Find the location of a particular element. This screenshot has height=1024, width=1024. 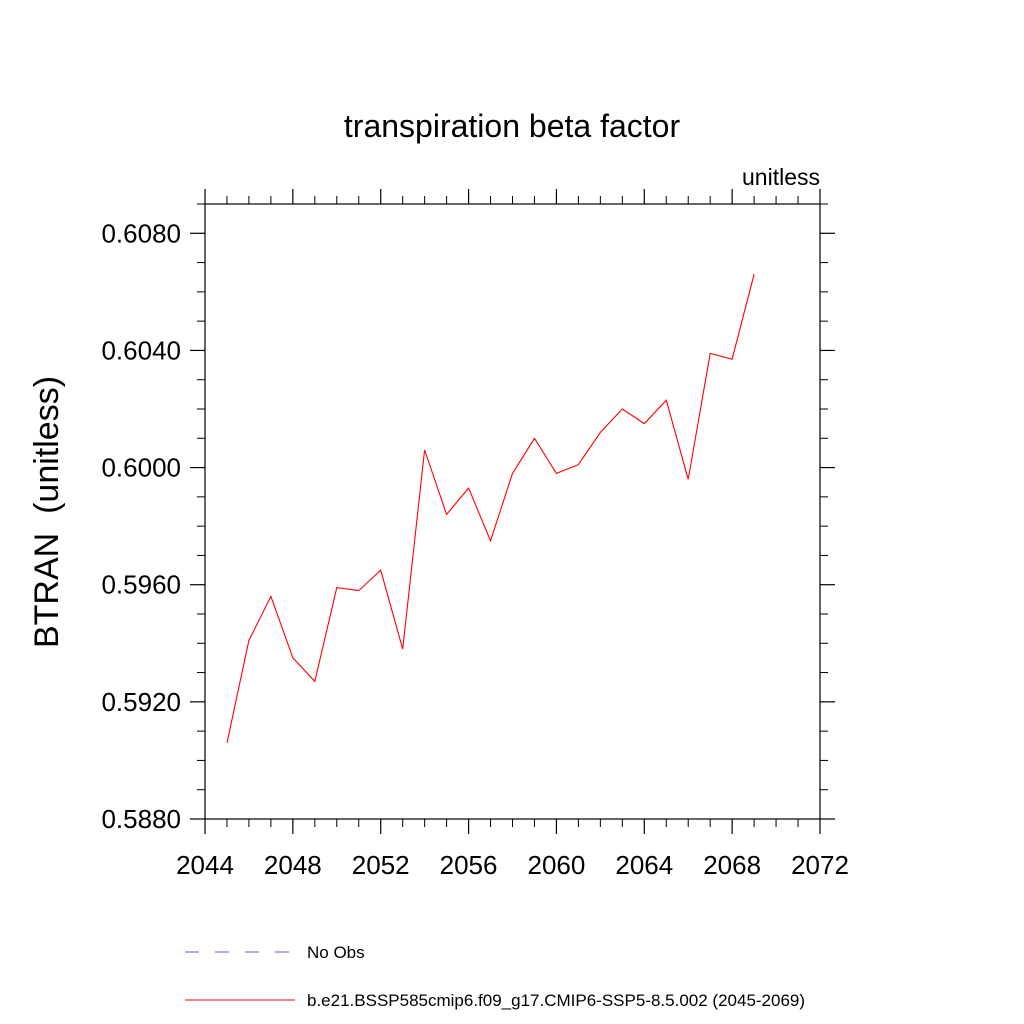

x-tick-label: 2072 is located at coordinates (820, 865).